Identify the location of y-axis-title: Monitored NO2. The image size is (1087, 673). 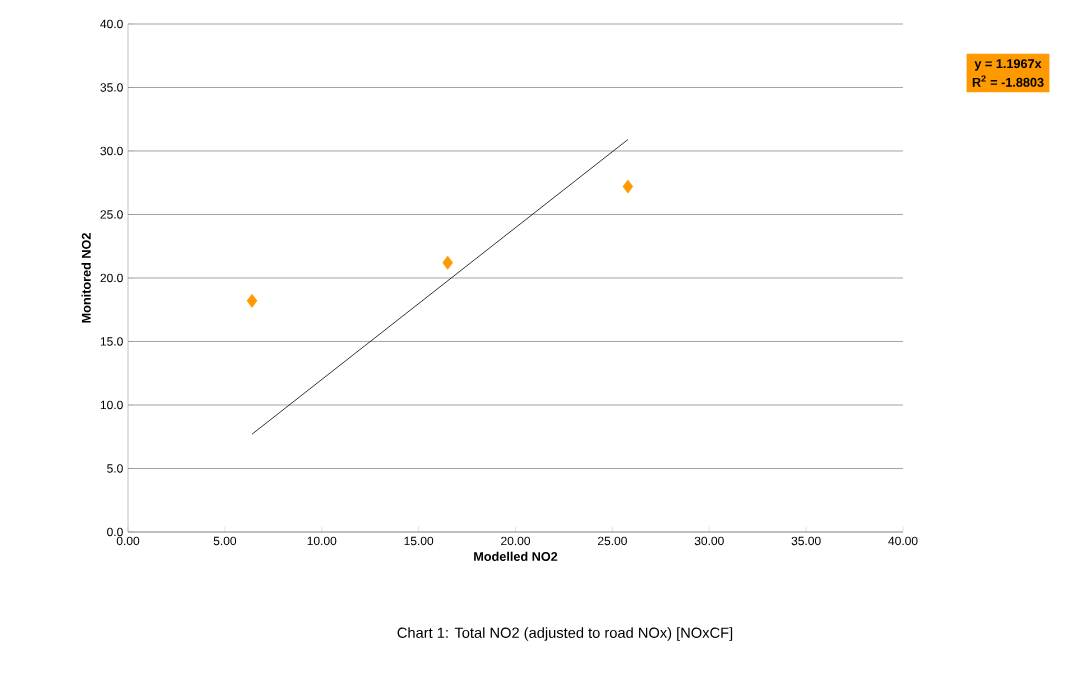
(86, 278).